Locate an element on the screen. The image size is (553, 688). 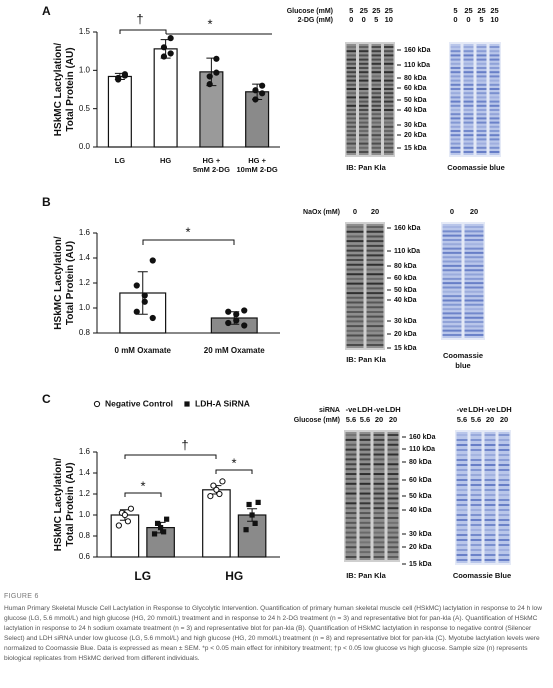
lane-label: 5.6 is located at coordinates (462, 419).